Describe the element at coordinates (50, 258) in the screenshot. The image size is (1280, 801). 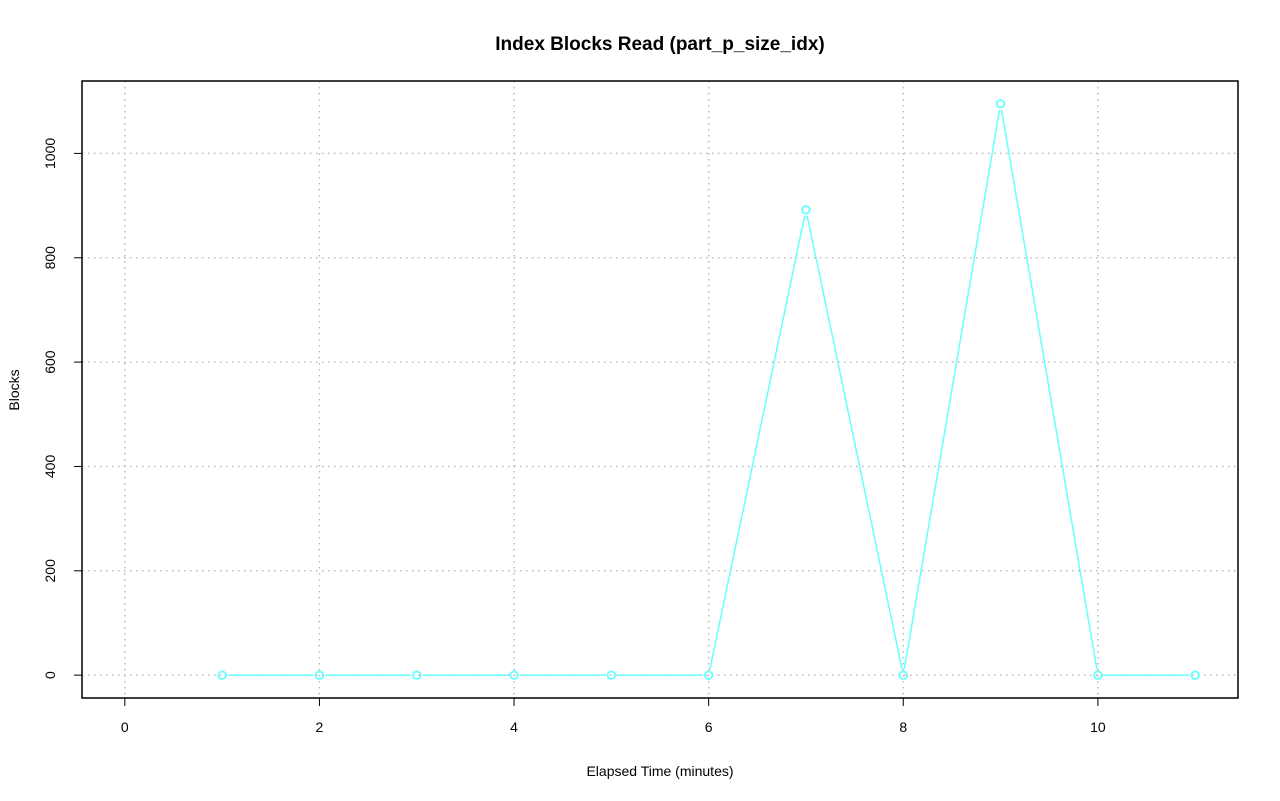
I see `y-tick-label: 800` at that location.